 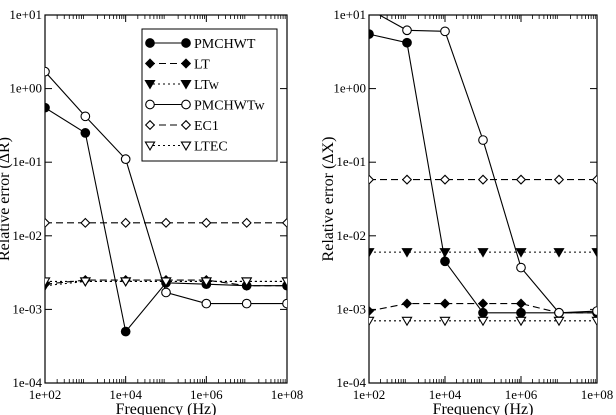 What do you see at coordinates (207, 85) in the screenshot?
I see `legend-label: LTw` at bounding box center [207, 85].